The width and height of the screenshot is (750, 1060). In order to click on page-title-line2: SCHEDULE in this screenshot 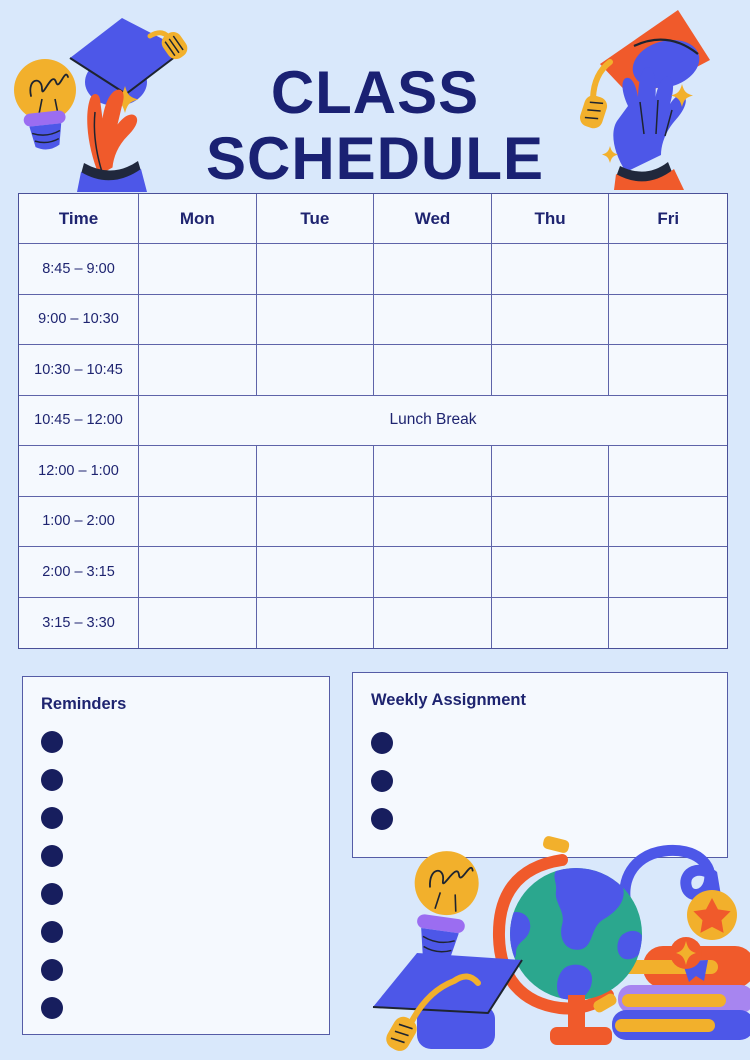, I will do `click(375, 159)`.